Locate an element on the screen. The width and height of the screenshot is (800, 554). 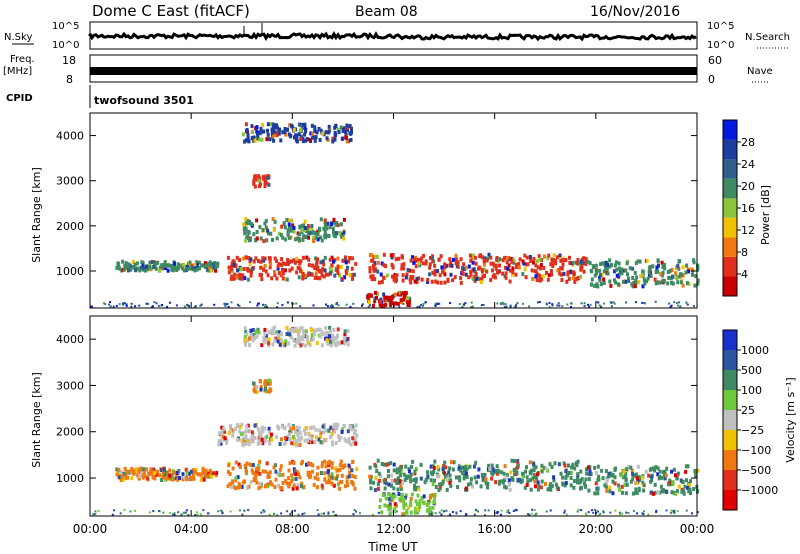
colorbar-tick-label: 25 is located at coordinates (748, 410).